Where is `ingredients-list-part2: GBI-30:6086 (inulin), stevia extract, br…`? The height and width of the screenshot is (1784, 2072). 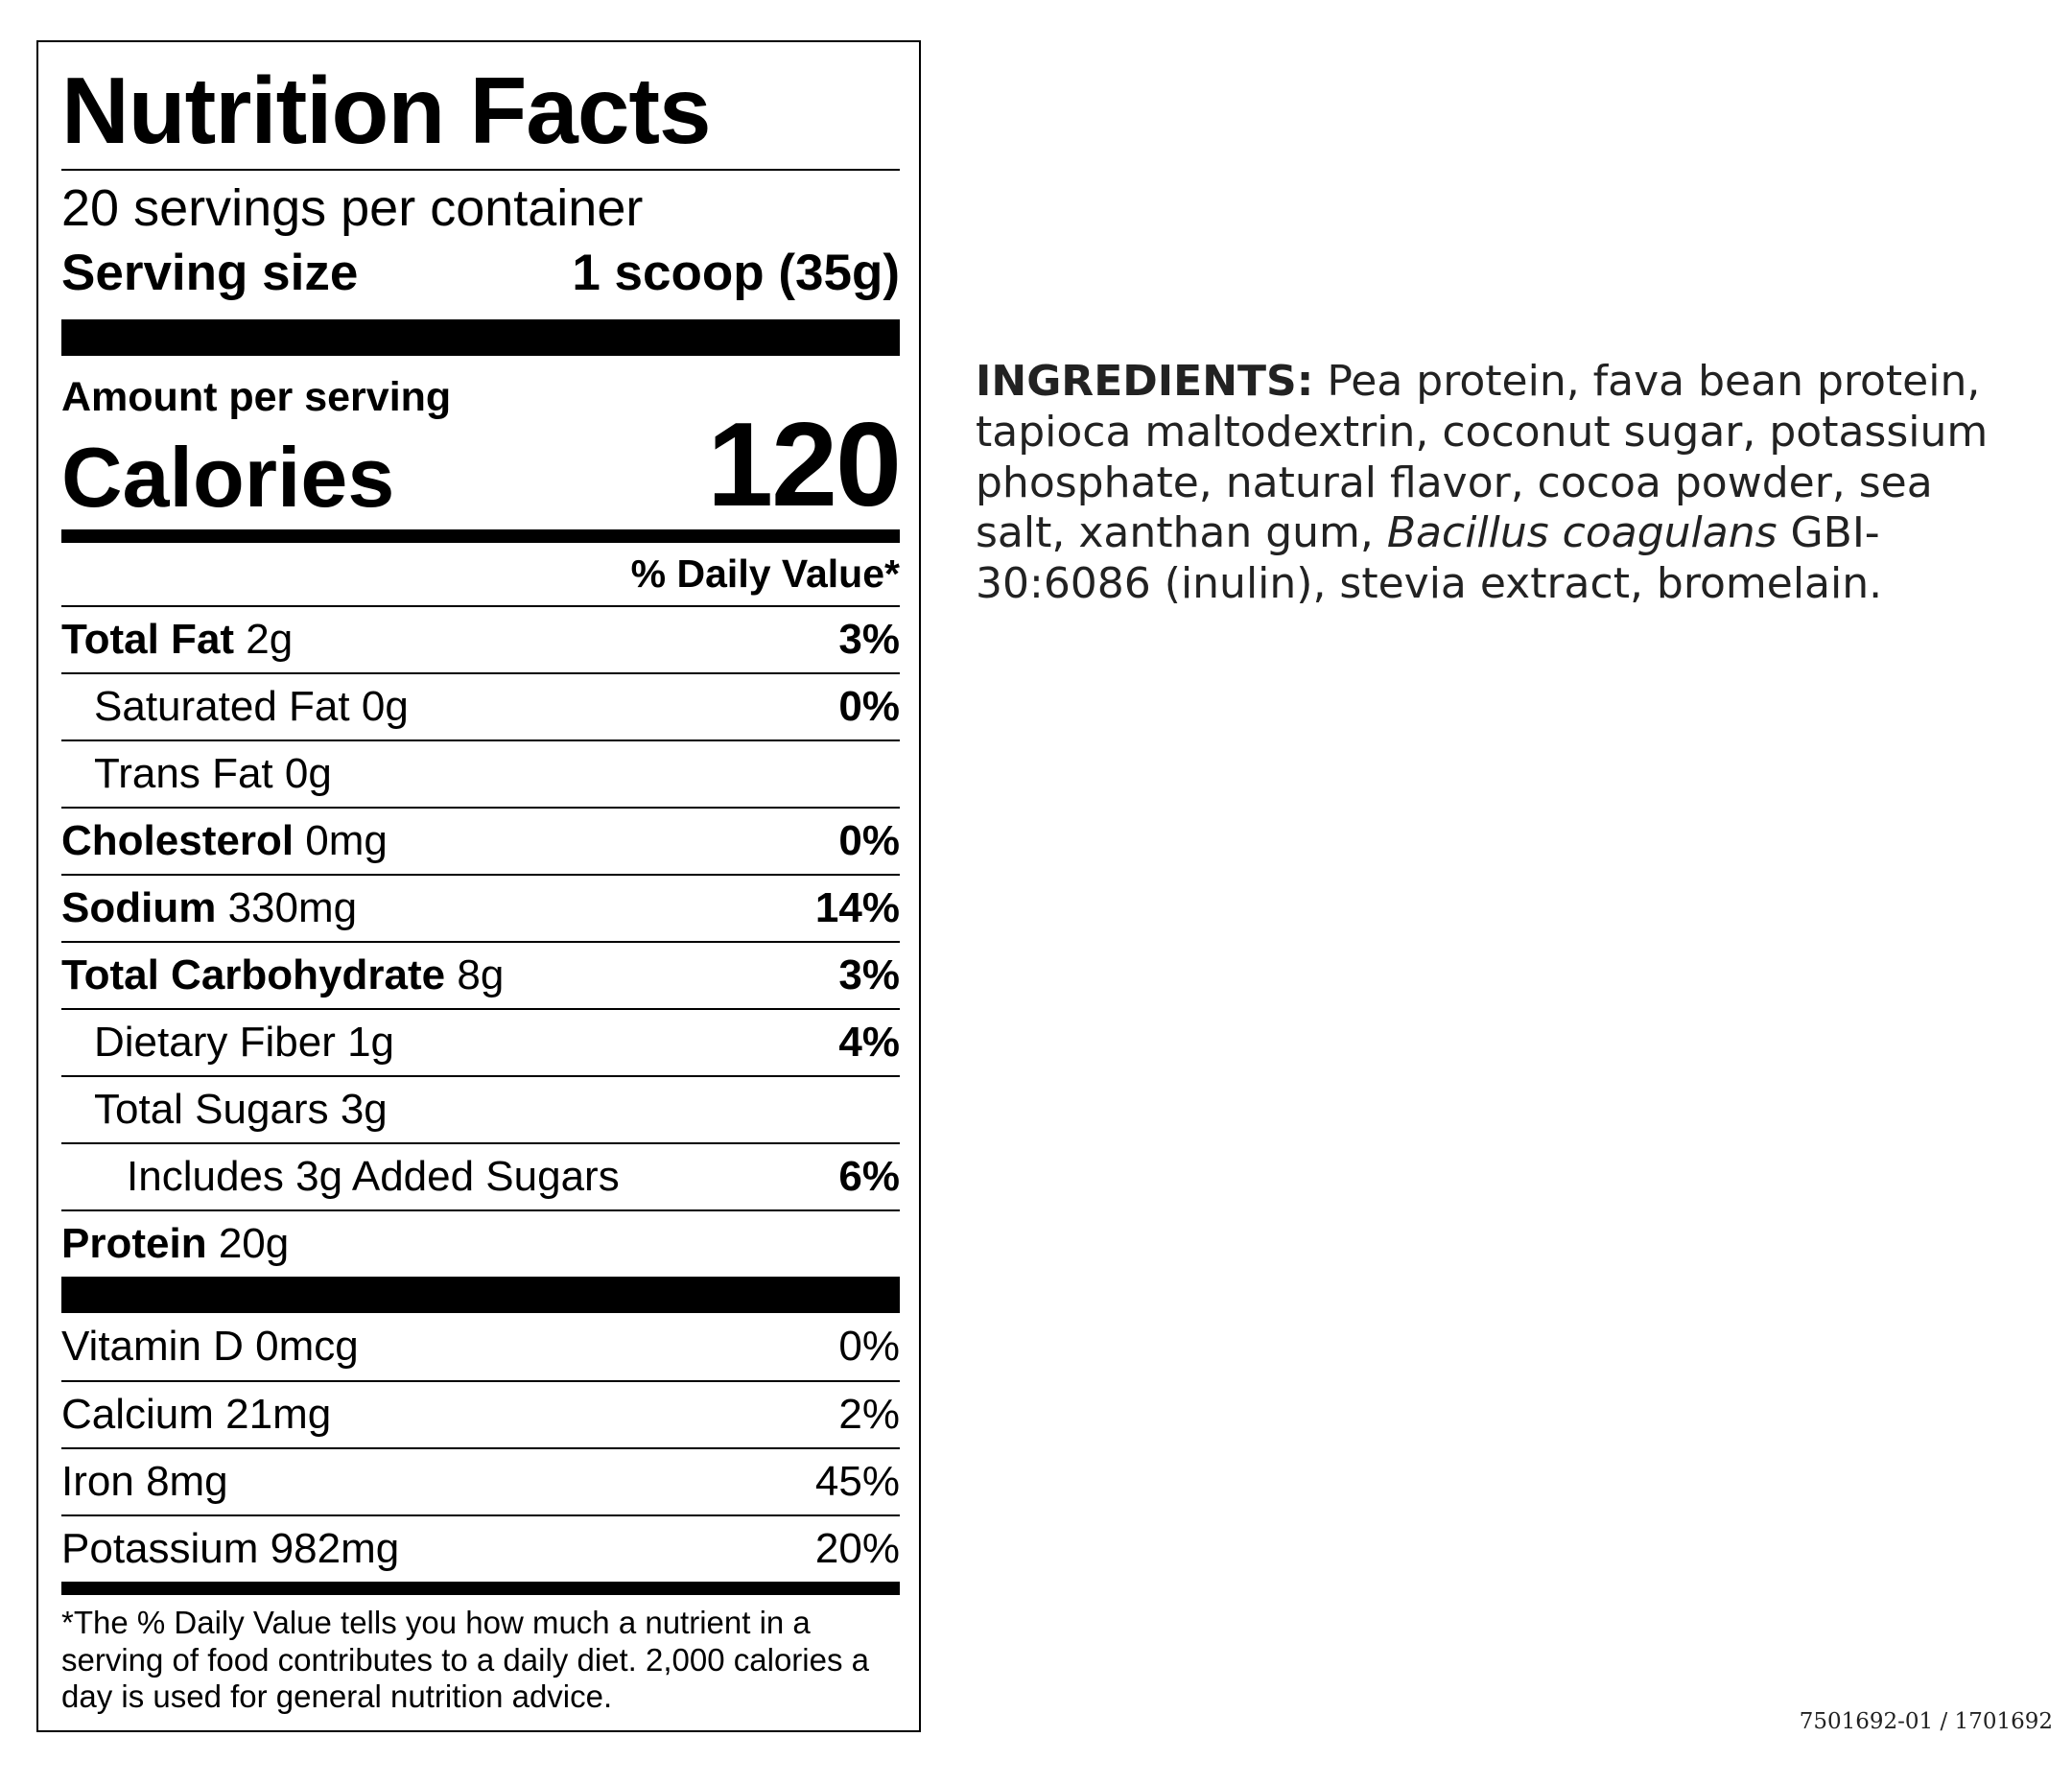 ingredients-list-part2: GBI-30:6086 (inulin), stevia extract, br… is located at coordinates (1429, 558).